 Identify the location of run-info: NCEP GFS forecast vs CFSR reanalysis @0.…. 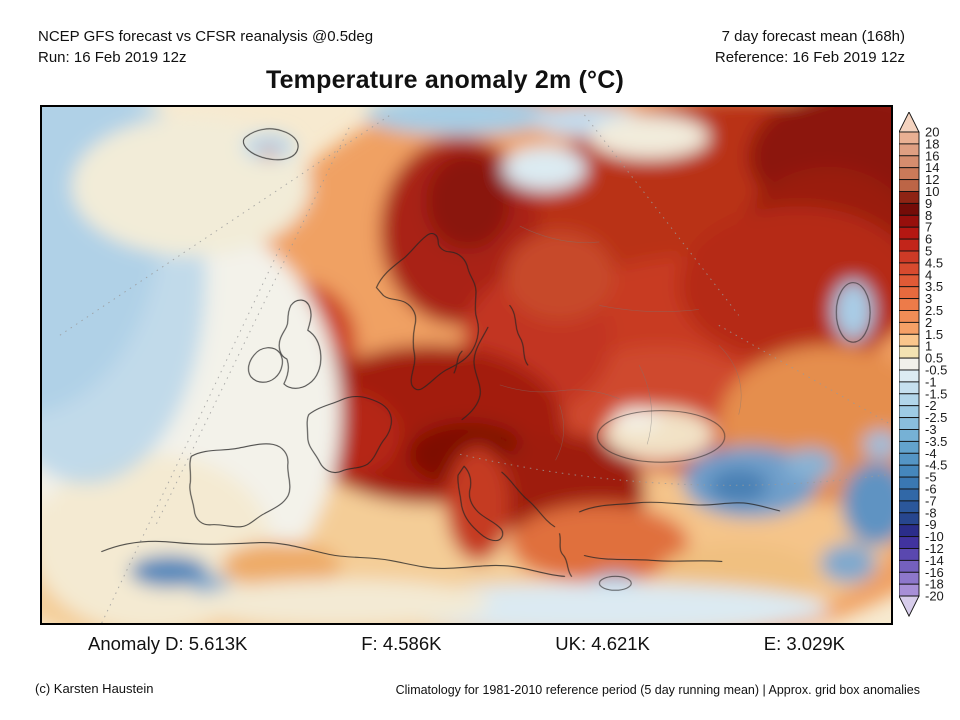
(205, 47).